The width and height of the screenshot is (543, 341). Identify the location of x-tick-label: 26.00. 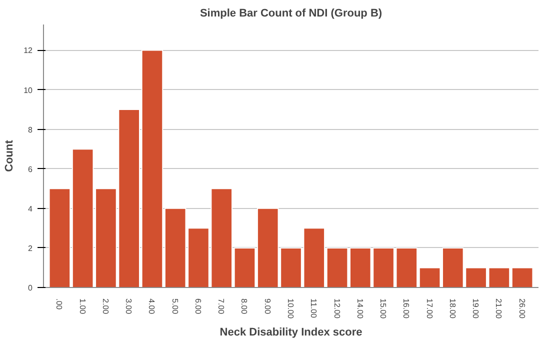
(521, 309).